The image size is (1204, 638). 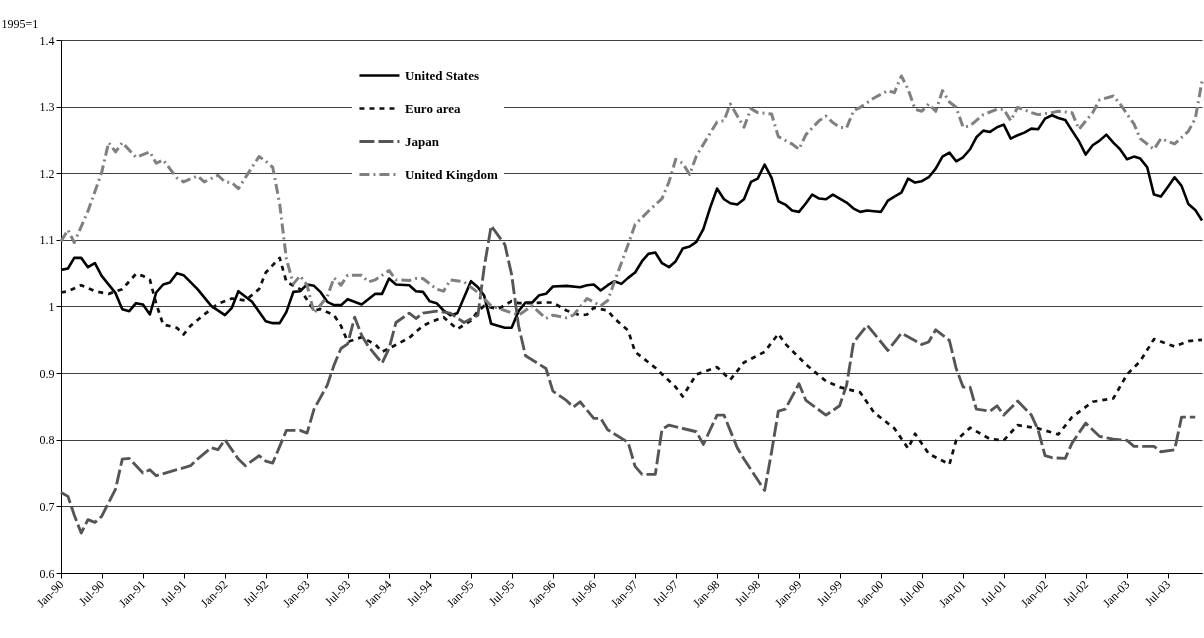 I want to click on y-tick-label: 1.1, so click(x=47, y=240).